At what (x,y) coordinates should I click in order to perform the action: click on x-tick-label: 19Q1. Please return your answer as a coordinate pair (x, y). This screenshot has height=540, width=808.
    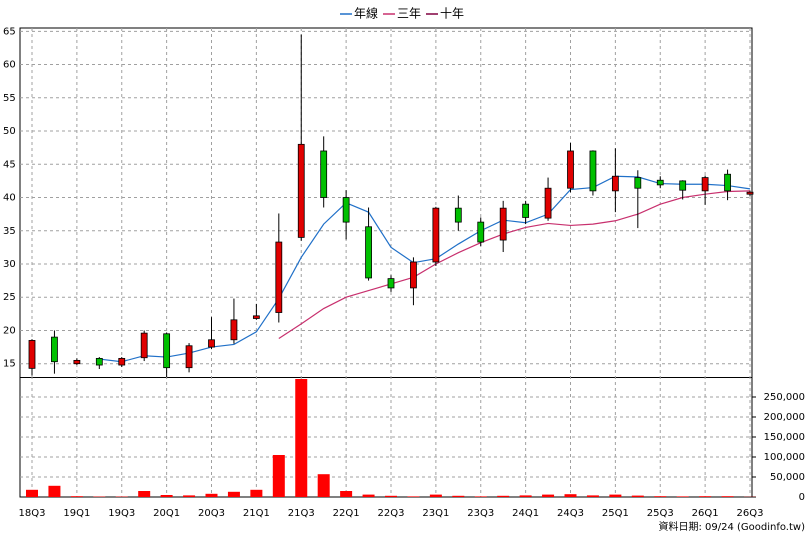
    Looking at the image, I should click on (76, 513).